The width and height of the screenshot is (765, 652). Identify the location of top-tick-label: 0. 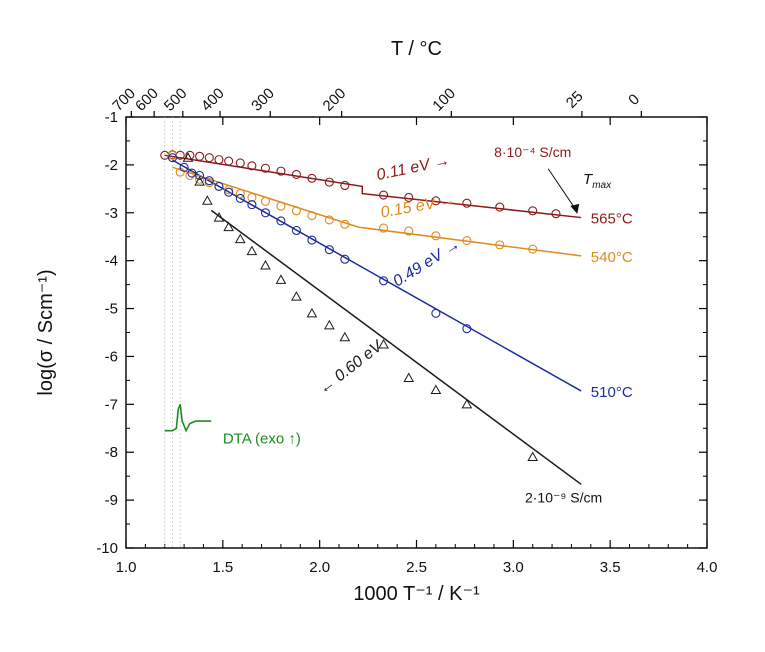
(634, 100).